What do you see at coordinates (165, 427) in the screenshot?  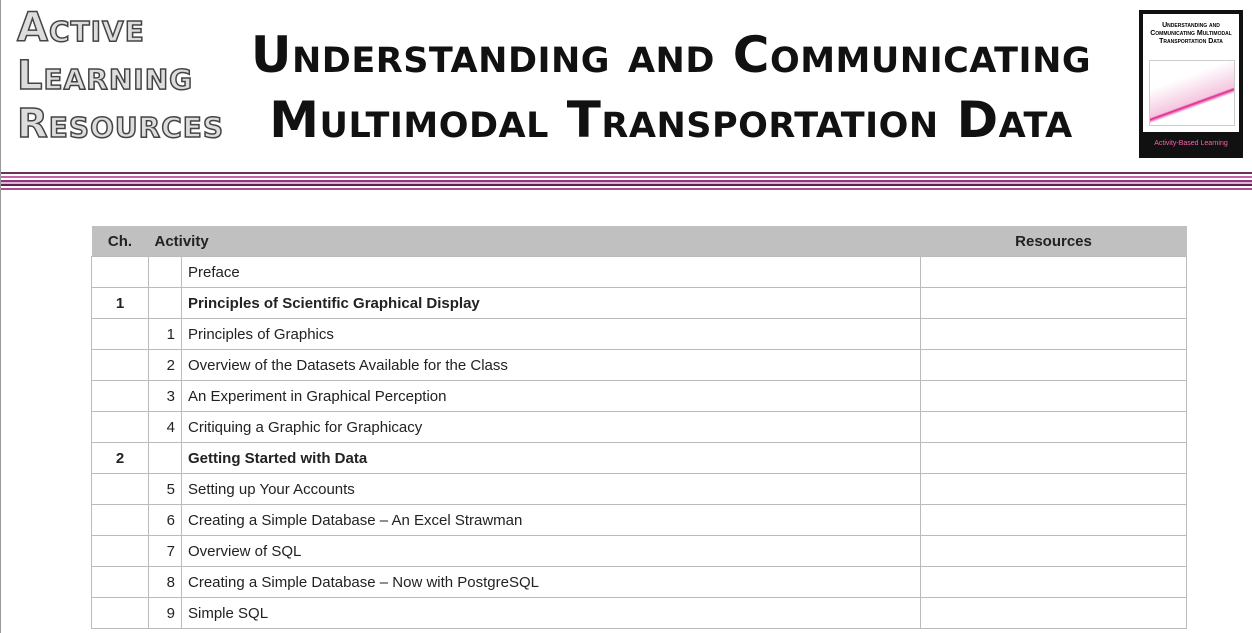 I see `number-cell: 4` at bounding box center [165, 427].